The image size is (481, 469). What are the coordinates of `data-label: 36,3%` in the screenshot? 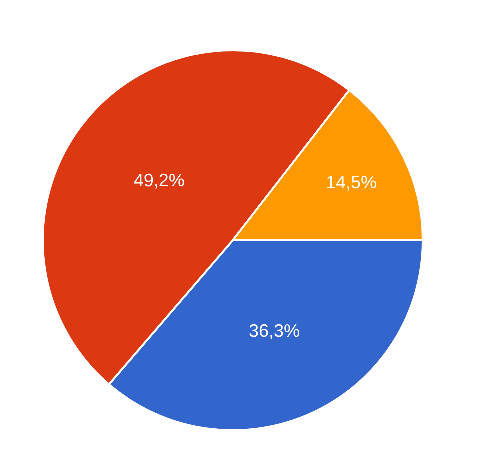 It's located at (274, 330).